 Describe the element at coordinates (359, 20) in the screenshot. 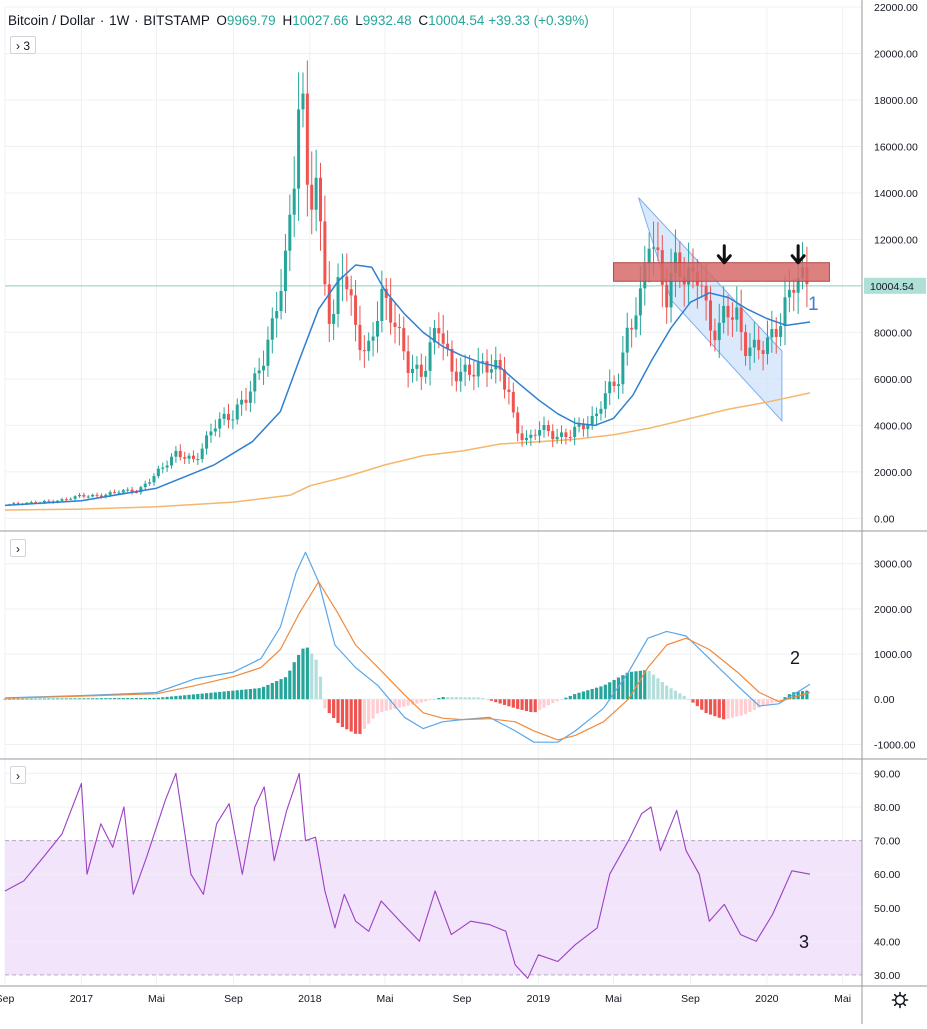

I see `low-label: L` at that location.